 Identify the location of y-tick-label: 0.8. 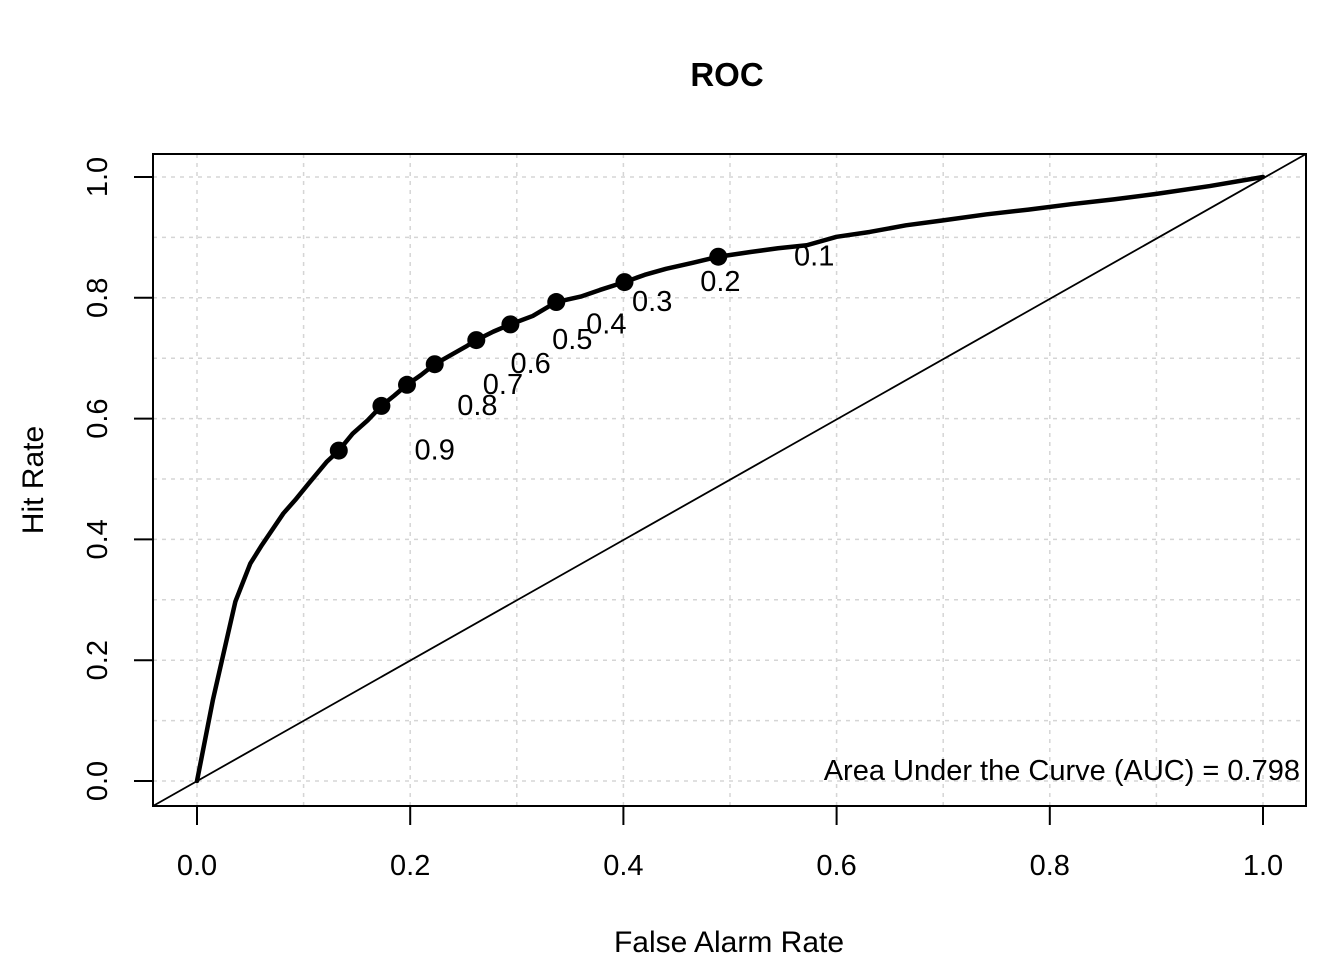
(98, 298).